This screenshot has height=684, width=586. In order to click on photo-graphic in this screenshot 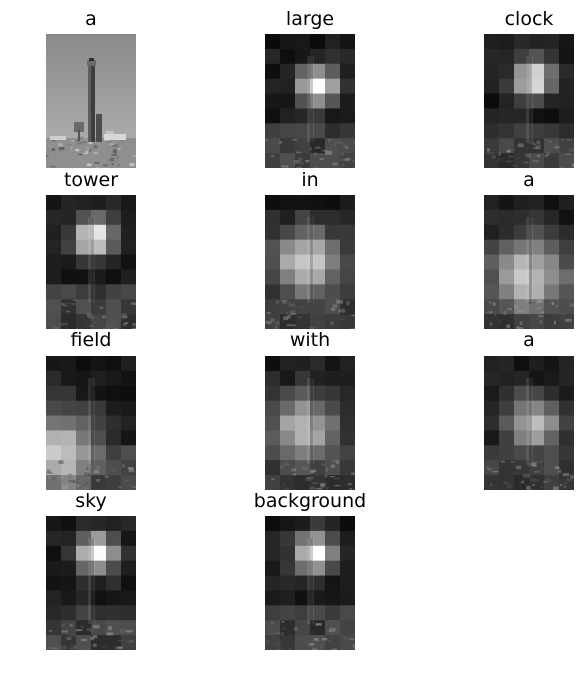, I will do `click(91, 101)`.